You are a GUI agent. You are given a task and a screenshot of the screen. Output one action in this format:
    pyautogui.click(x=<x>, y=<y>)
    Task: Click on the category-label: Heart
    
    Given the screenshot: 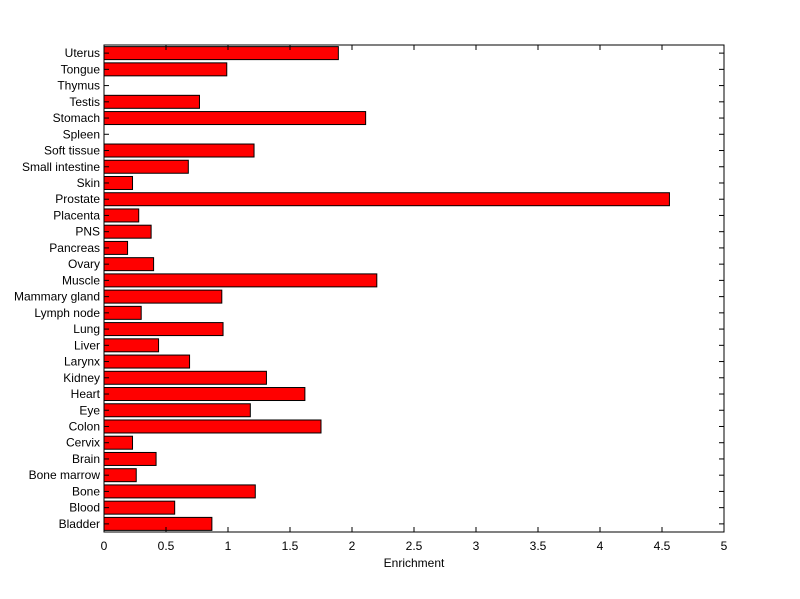 What is the action you would take?
    pyautogui.click(x=86, y=394)
    